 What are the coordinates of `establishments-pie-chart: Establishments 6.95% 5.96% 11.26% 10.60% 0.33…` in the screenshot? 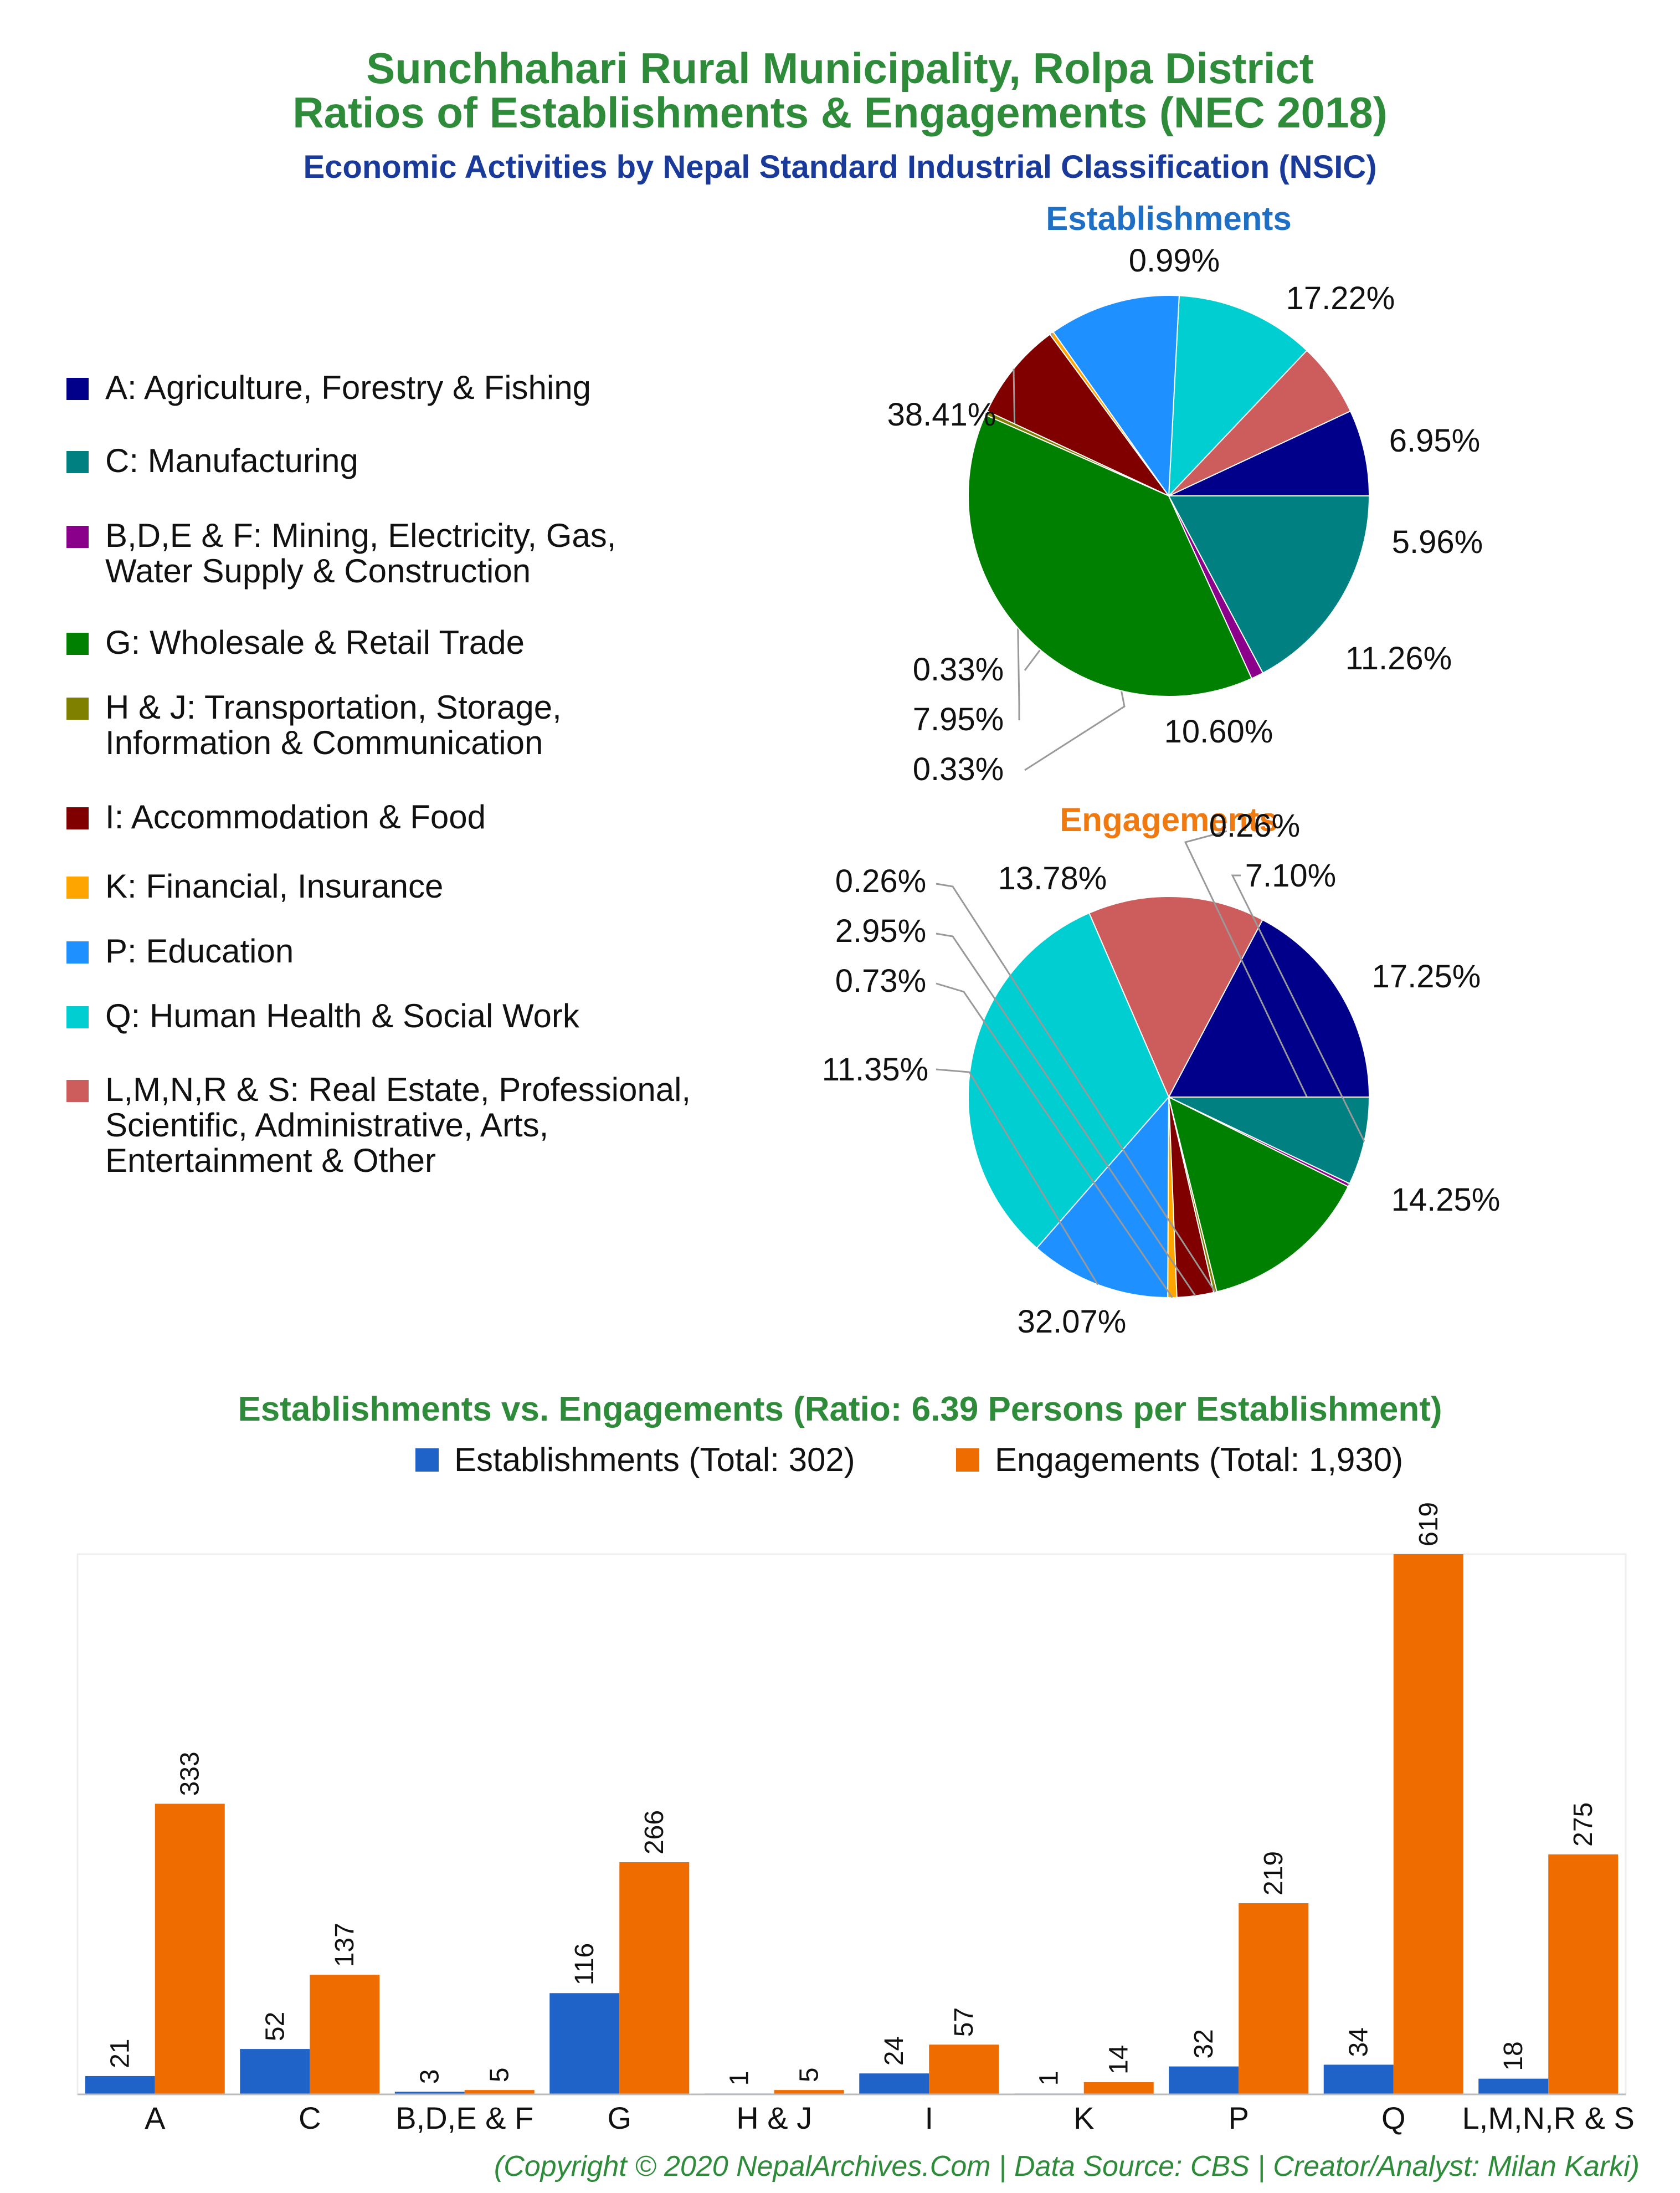 It's located at (1185, 493).